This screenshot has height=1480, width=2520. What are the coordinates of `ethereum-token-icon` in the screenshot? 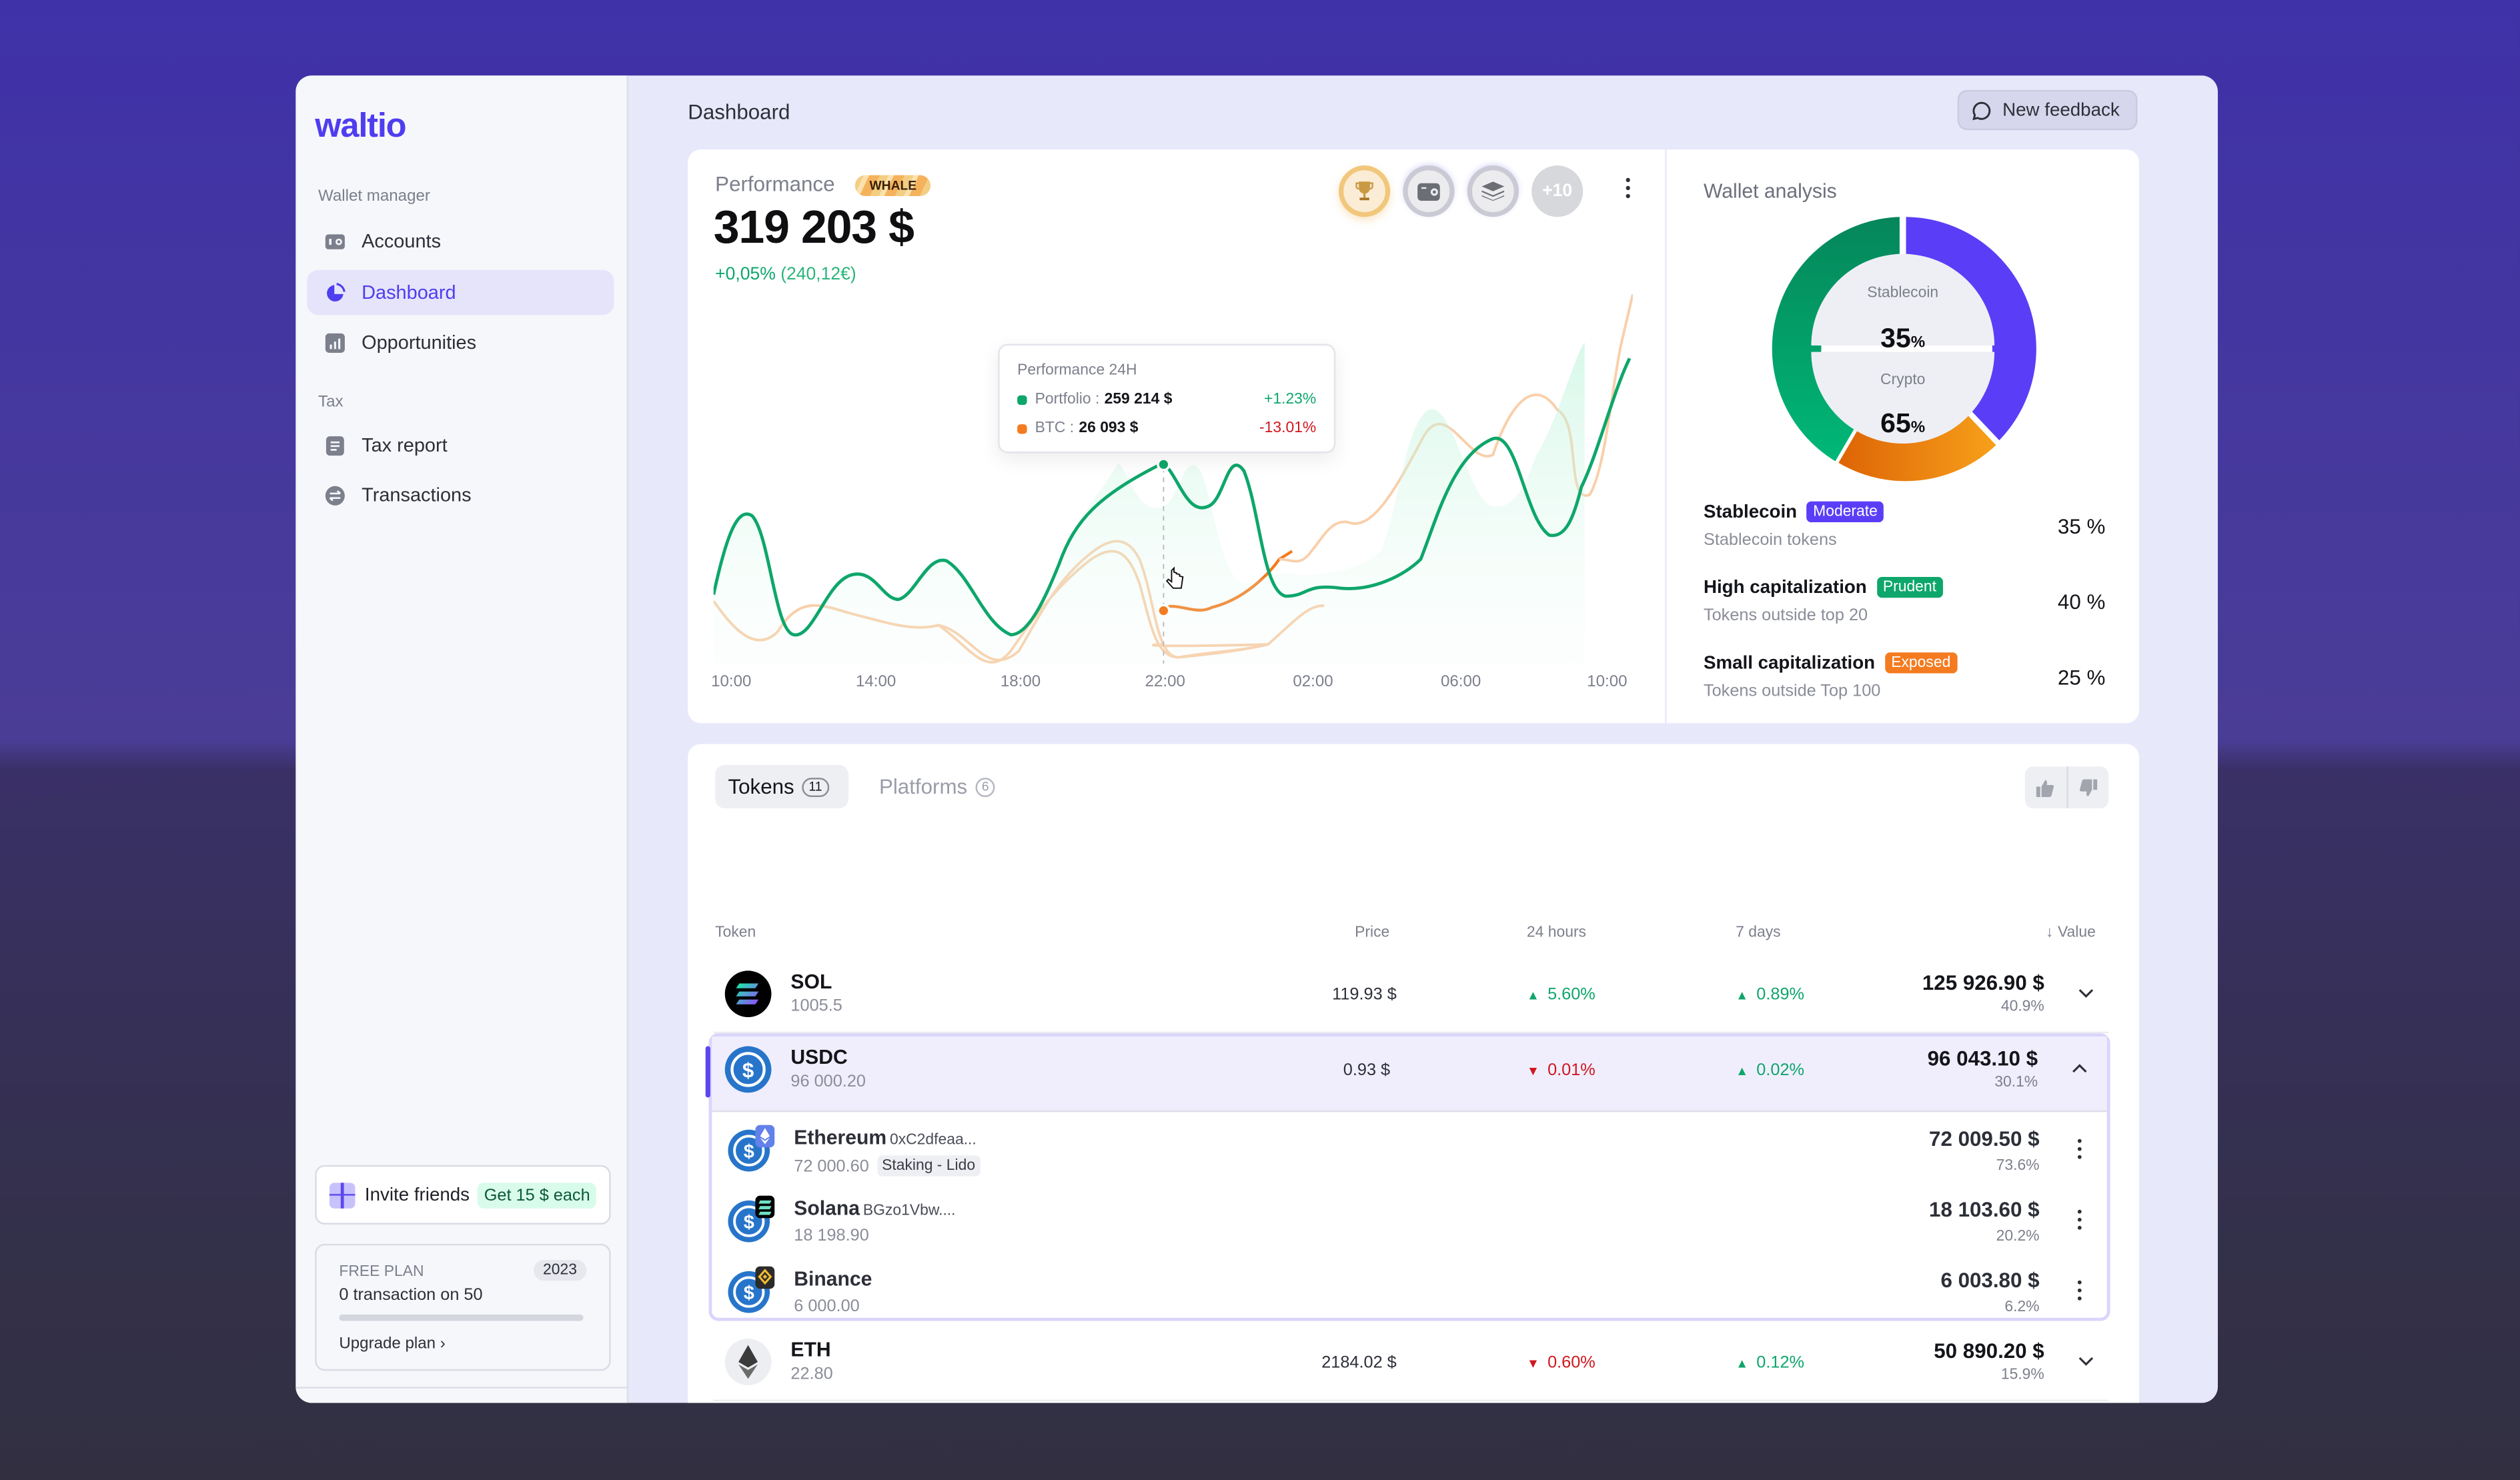 It's located at (748, 1362).